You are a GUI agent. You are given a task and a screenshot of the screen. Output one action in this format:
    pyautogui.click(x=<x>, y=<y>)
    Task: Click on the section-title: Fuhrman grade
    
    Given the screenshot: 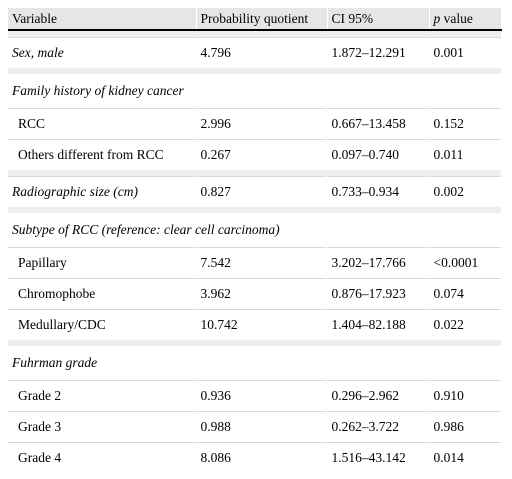 What is the action you would take?
    pyautogui.click(x=255, y=363)
    